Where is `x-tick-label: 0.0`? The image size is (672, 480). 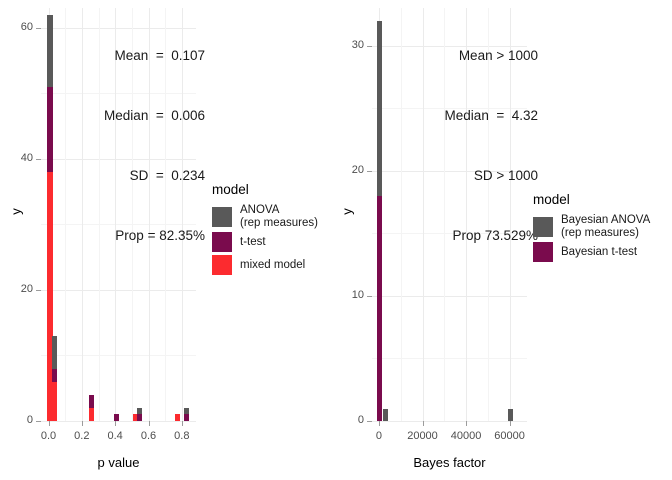
x-tick-label: 0.0 is located at coordinates (48, 436).